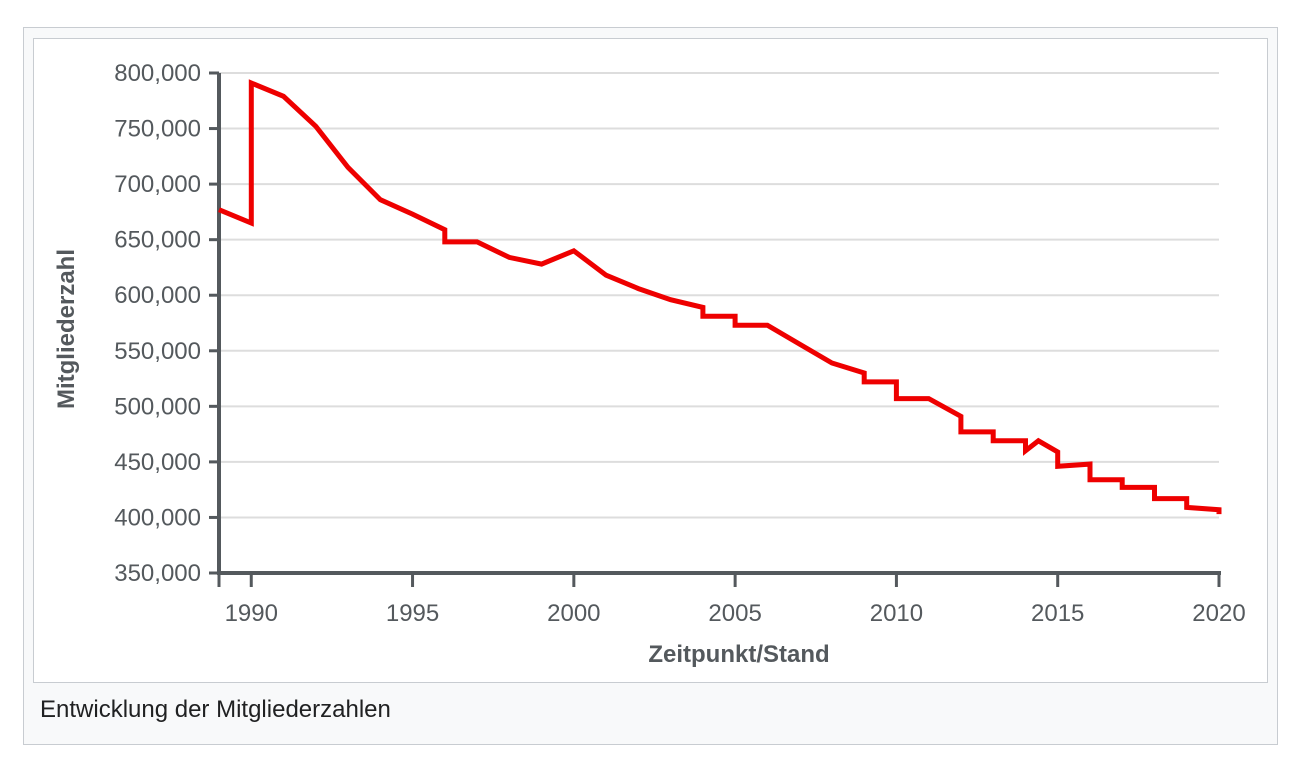 Image resolution: width=1302 pixels, height=762 pixels. I want to click on y-tick-label: 550,000, so click(157, 351).